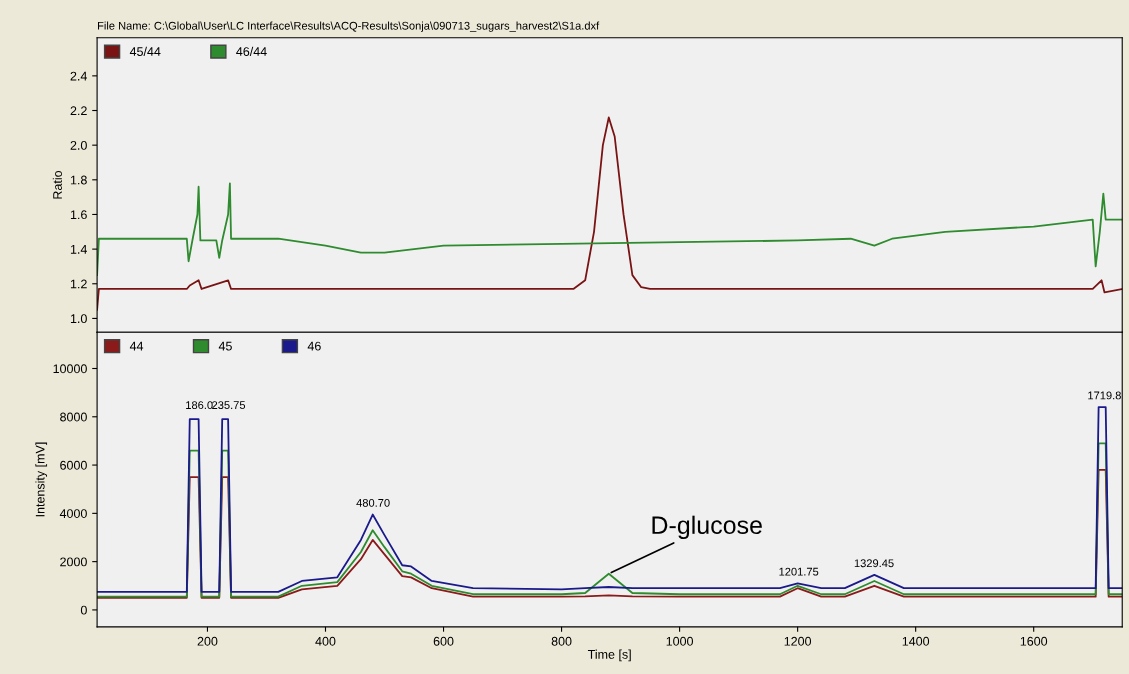 Image resolution: width=1129 pixels, height=674 pixels. I want to click on x-tick-label: 400, so click(325, 641).